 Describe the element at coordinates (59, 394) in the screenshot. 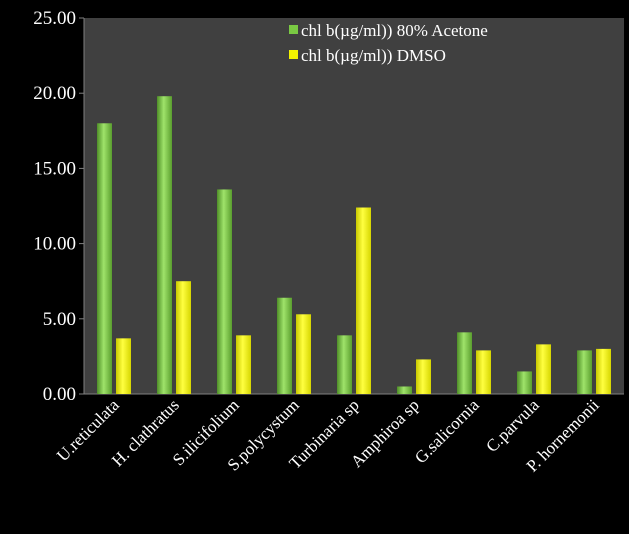

I see `y-tick-label: 0.00` at that location.